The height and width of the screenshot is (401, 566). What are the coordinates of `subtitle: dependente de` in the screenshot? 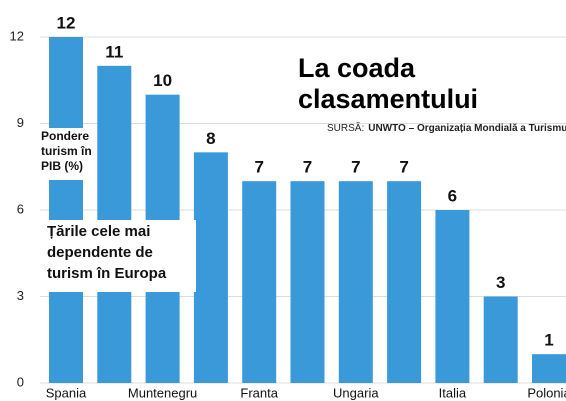 It's located at (100, 252).